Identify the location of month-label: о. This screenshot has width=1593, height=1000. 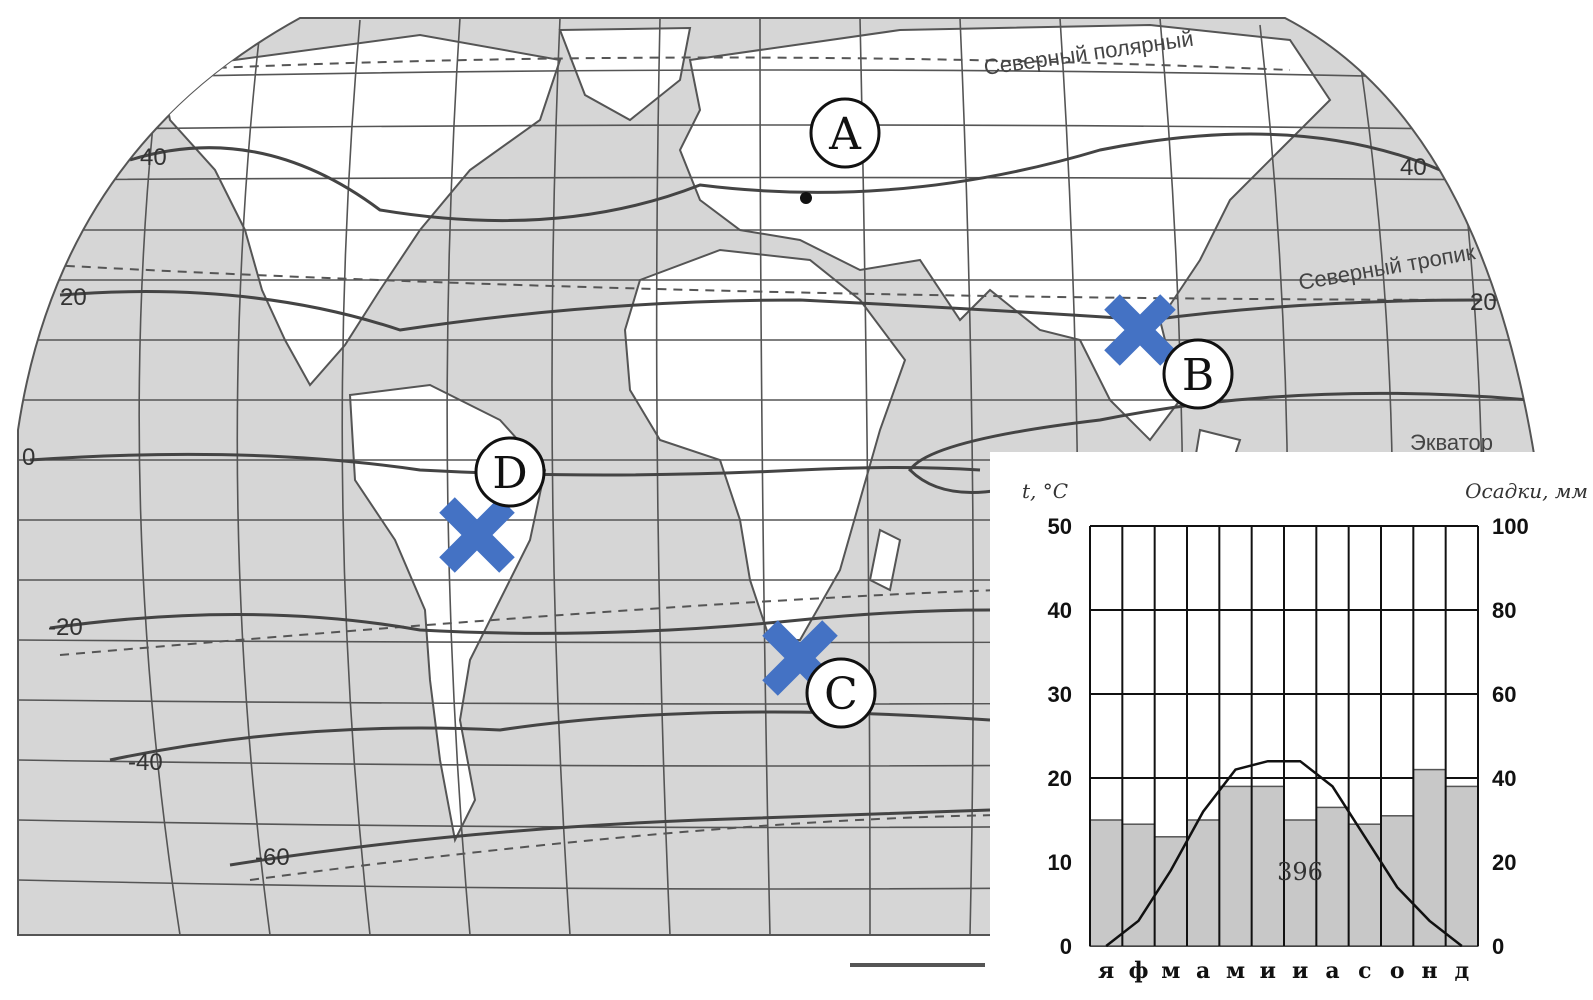
(1397, 971).